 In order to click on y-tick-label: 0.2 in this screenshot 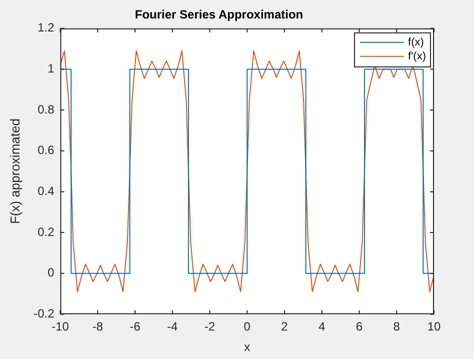, I will do `click(46, 231)`.